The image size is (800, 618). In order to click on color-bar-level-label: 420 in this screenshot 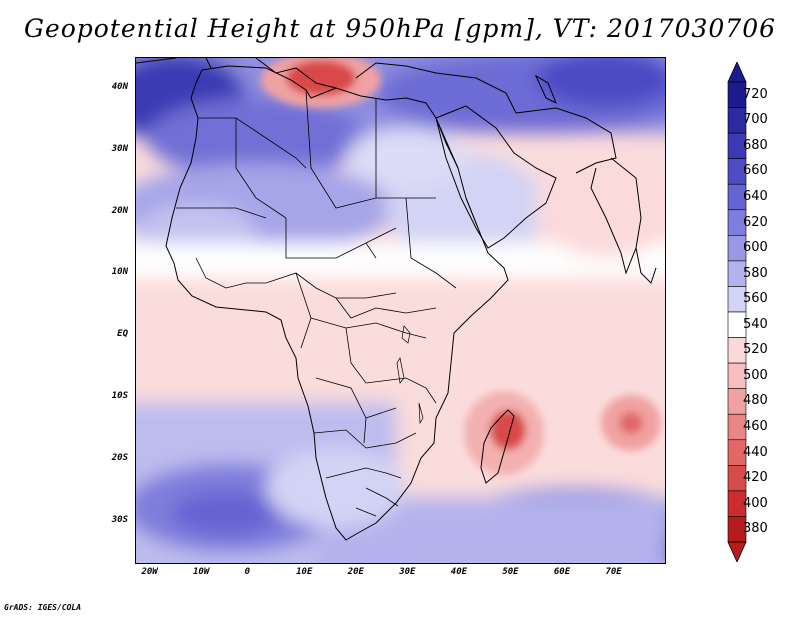, I will do `click(755, 478)`.